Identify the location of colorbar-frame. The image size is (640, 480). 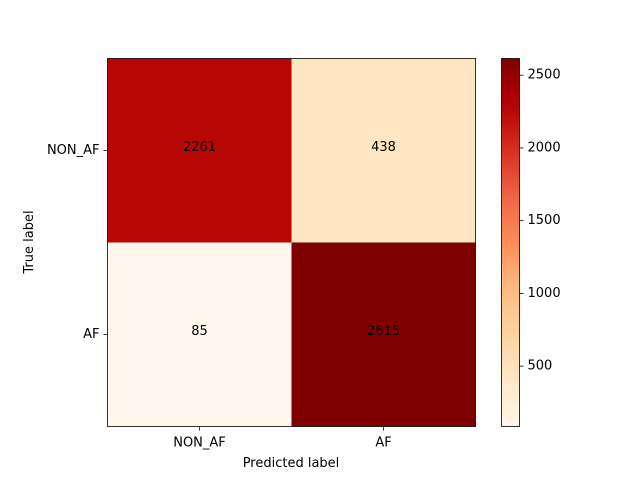
(510, 242).